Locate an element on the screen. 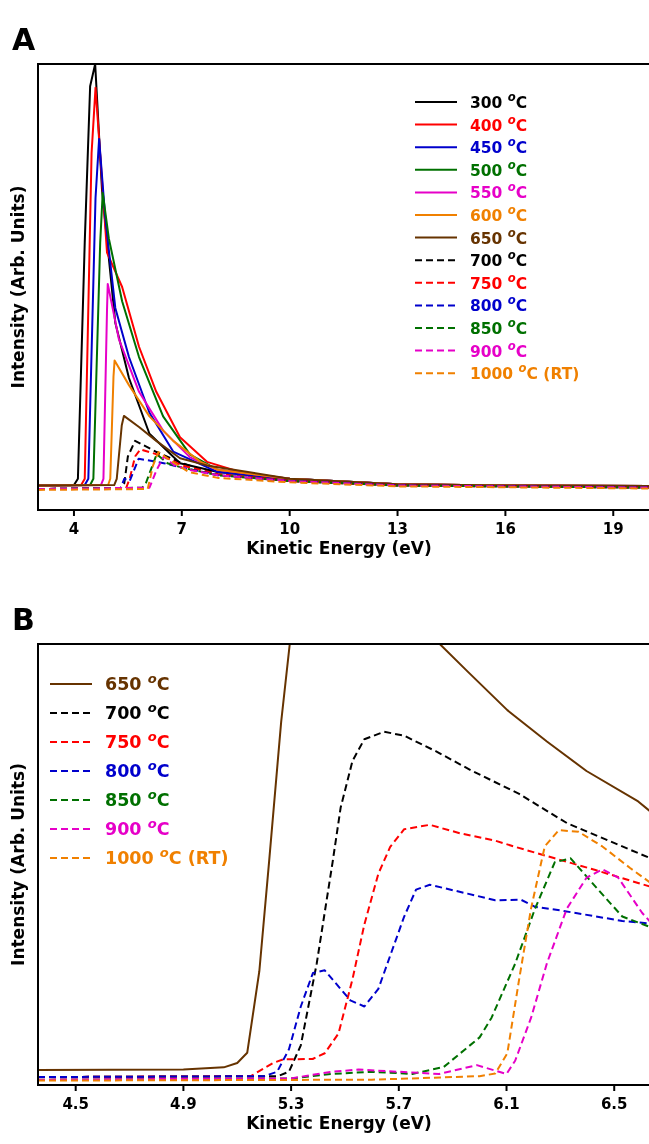  x-tick-label: 5.7 is located at coordinates (399, 1104).